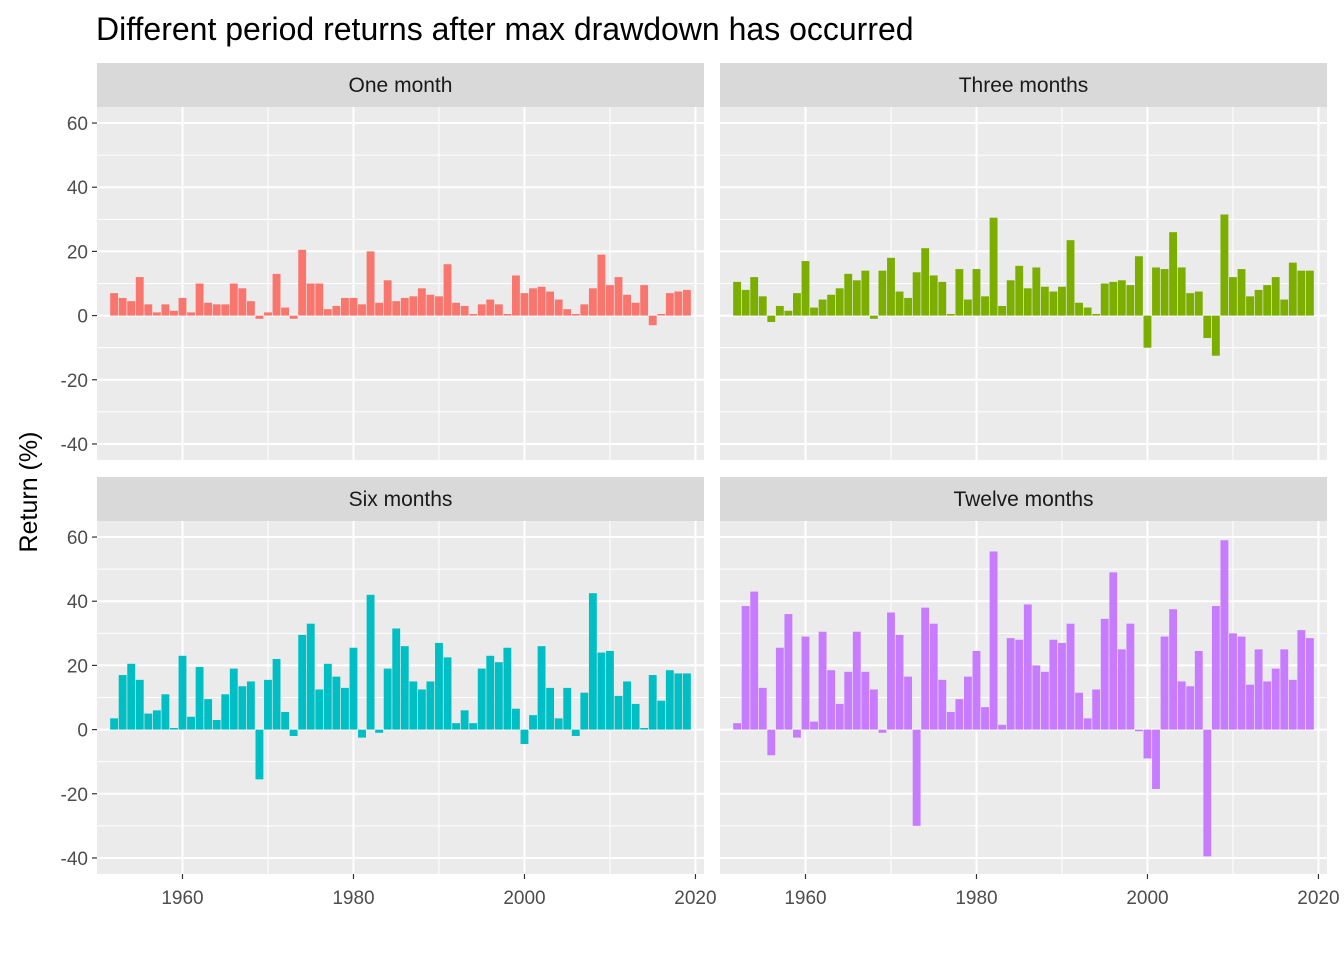 This screenshot has width=1344, height=960. I want to click on y-tick-label: 0, so click(82, 731).